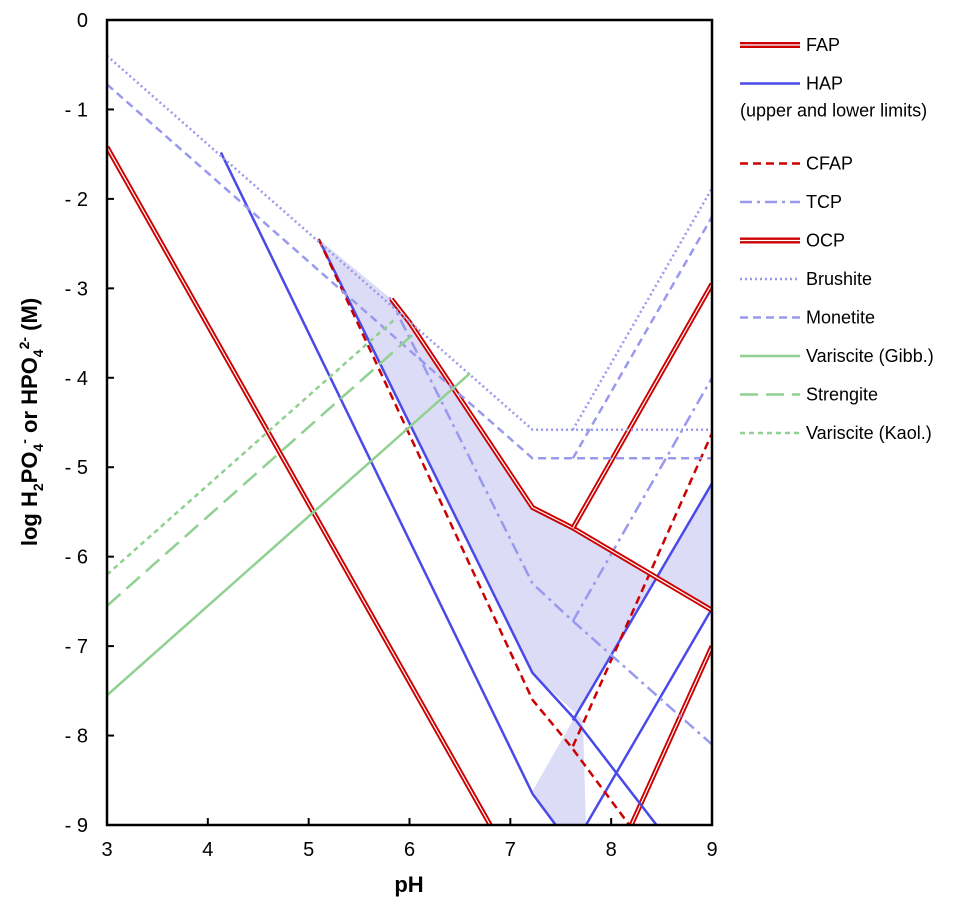 This screenshot has height=904, width=975. Describe the element at coordinates (551, 454) in the screenshot. I see `series-ocp-line-0-inner` at that location.